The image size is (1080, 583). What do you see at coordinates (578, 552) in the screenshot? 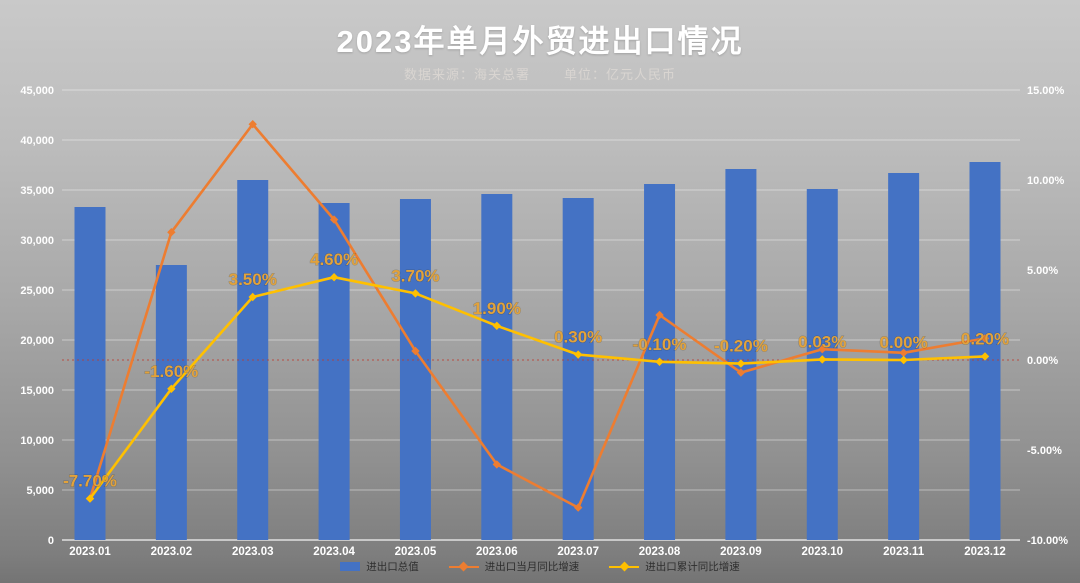
I see `x-axis-label-2023.07: 2023.07` at bounding box center [578, 552].